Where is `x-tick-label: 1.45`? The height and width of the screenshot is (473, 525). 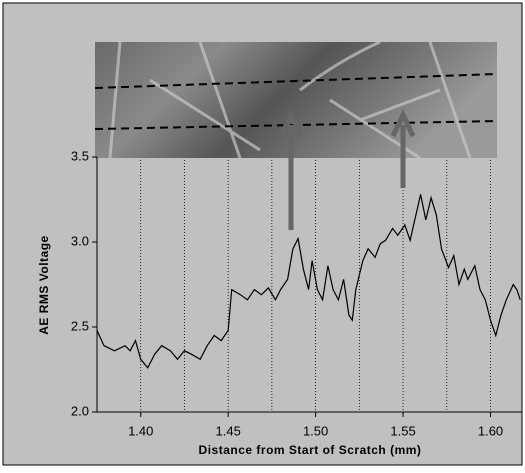 x-tick-label: 1.45 is located at coordinates (228, 430).